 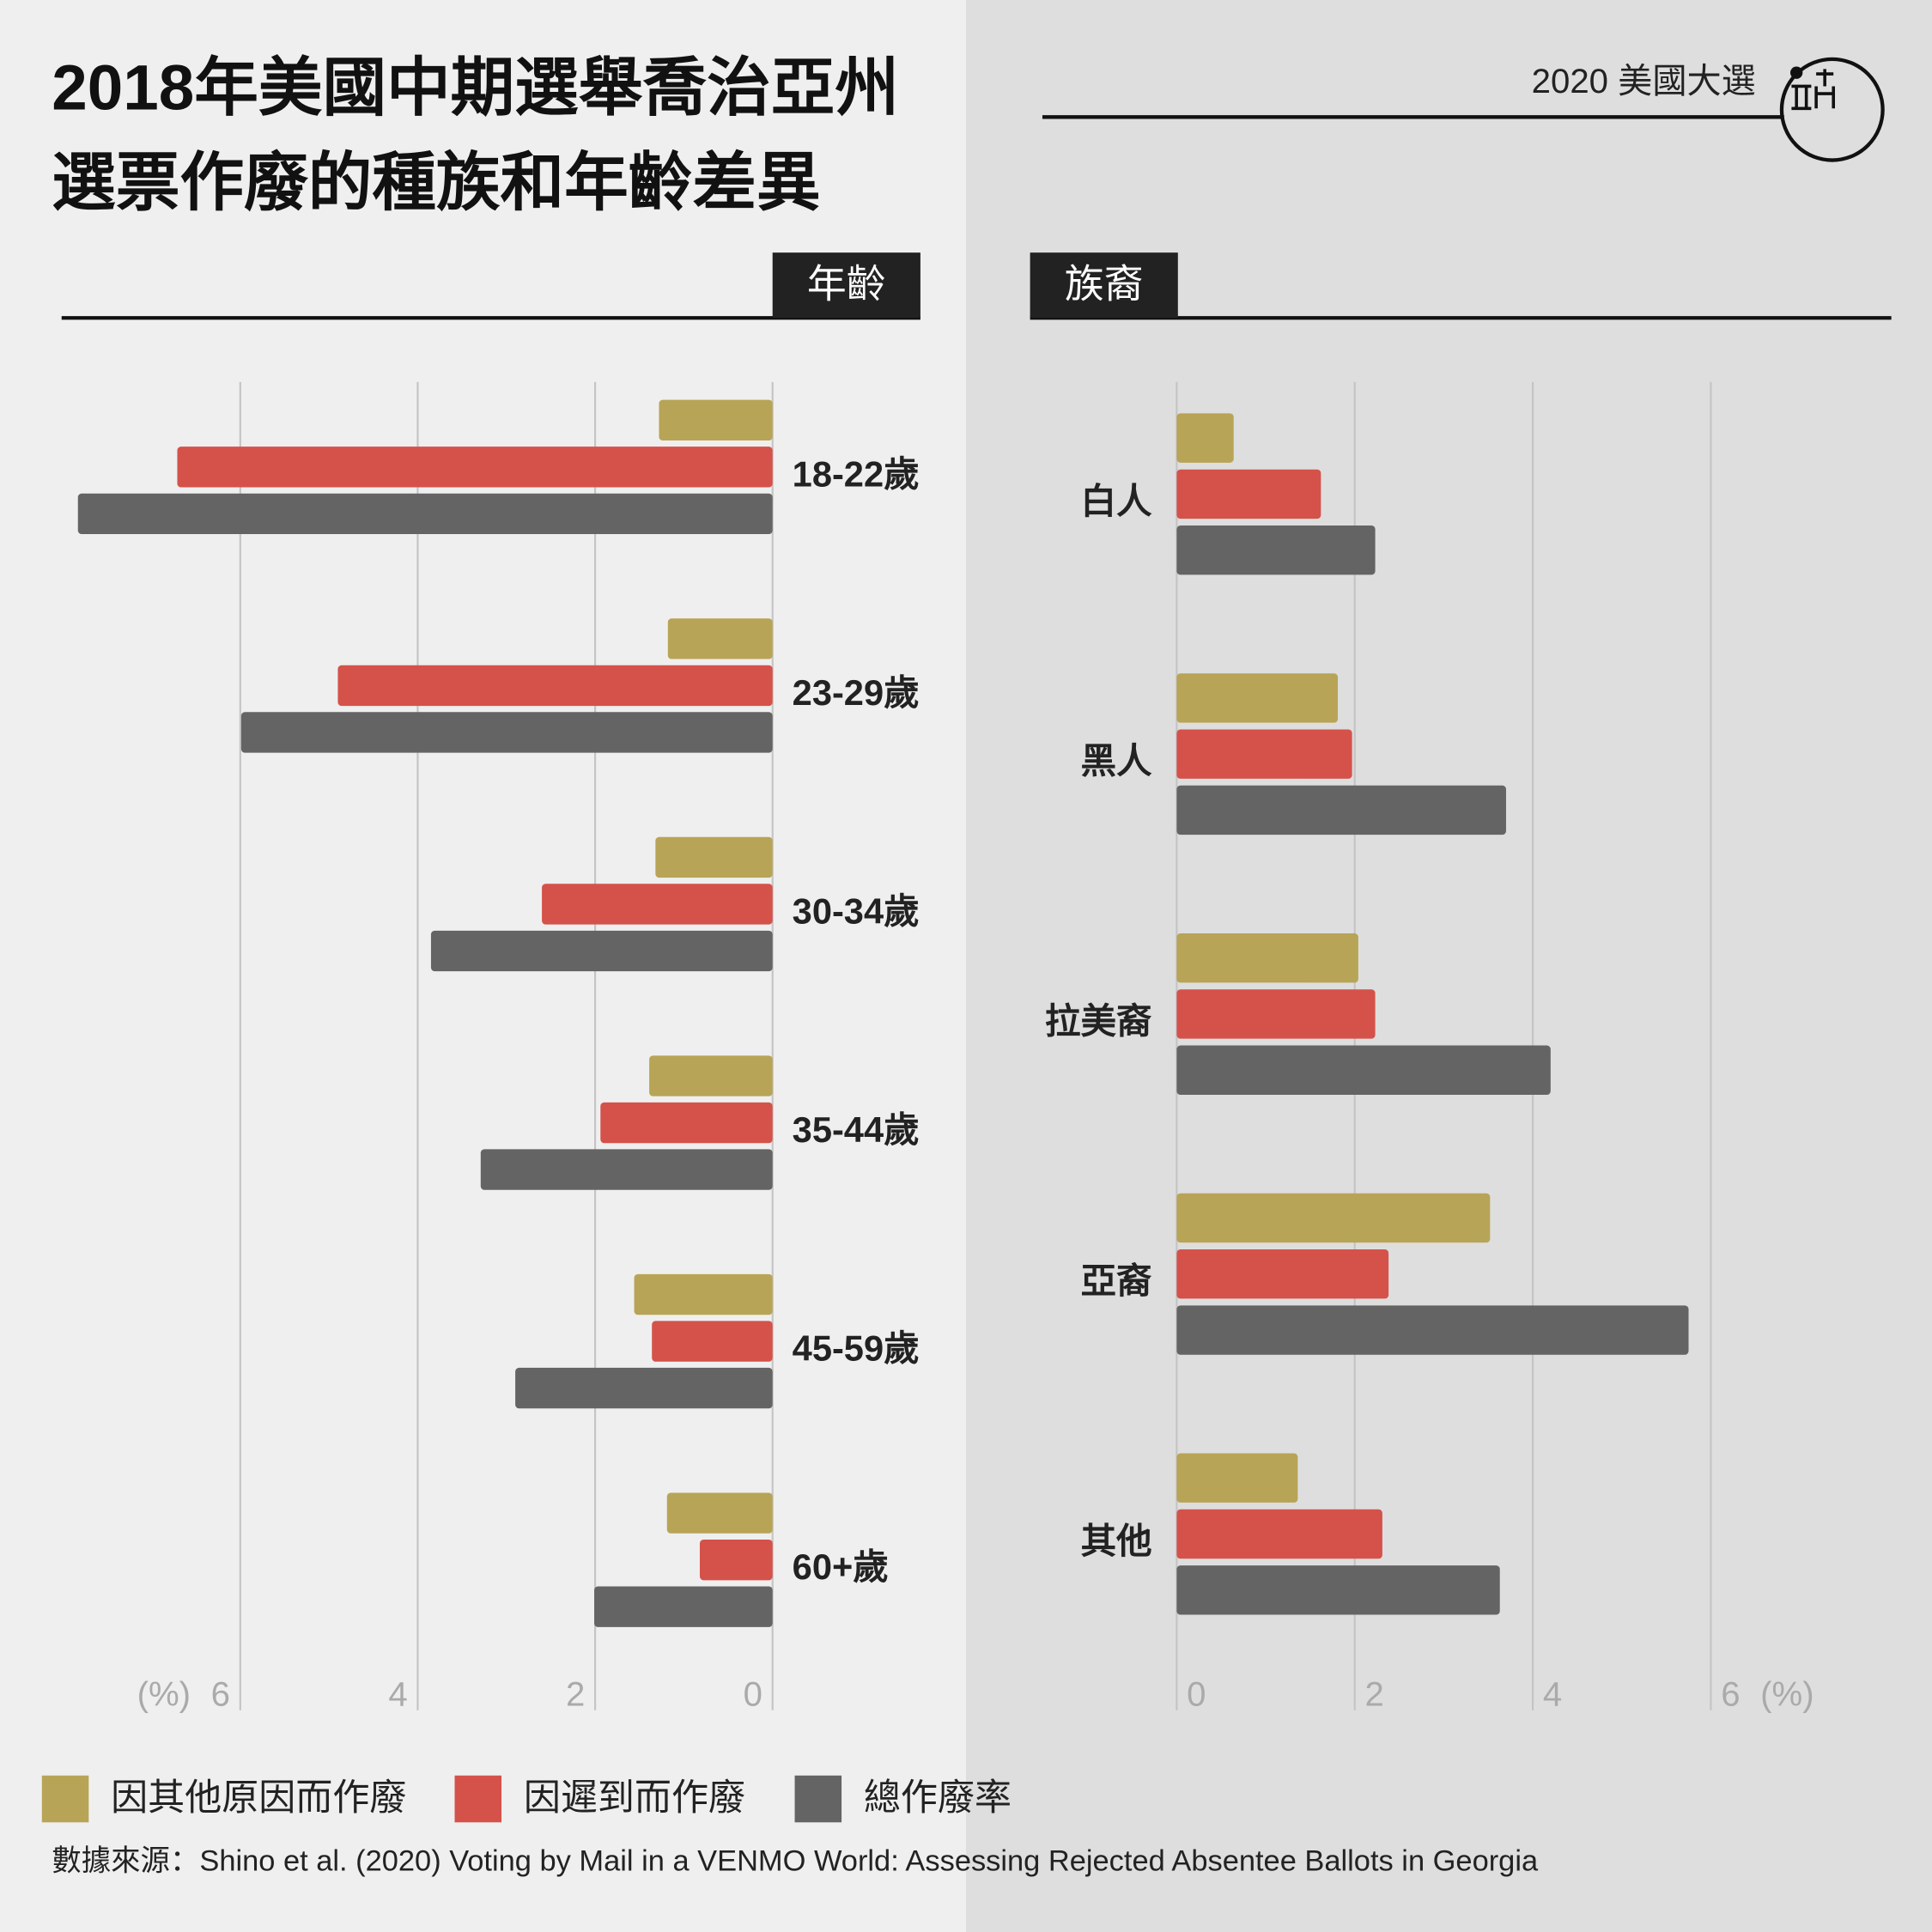 I want to click on category-label: 30-34歲, so click(x=856, y=910).